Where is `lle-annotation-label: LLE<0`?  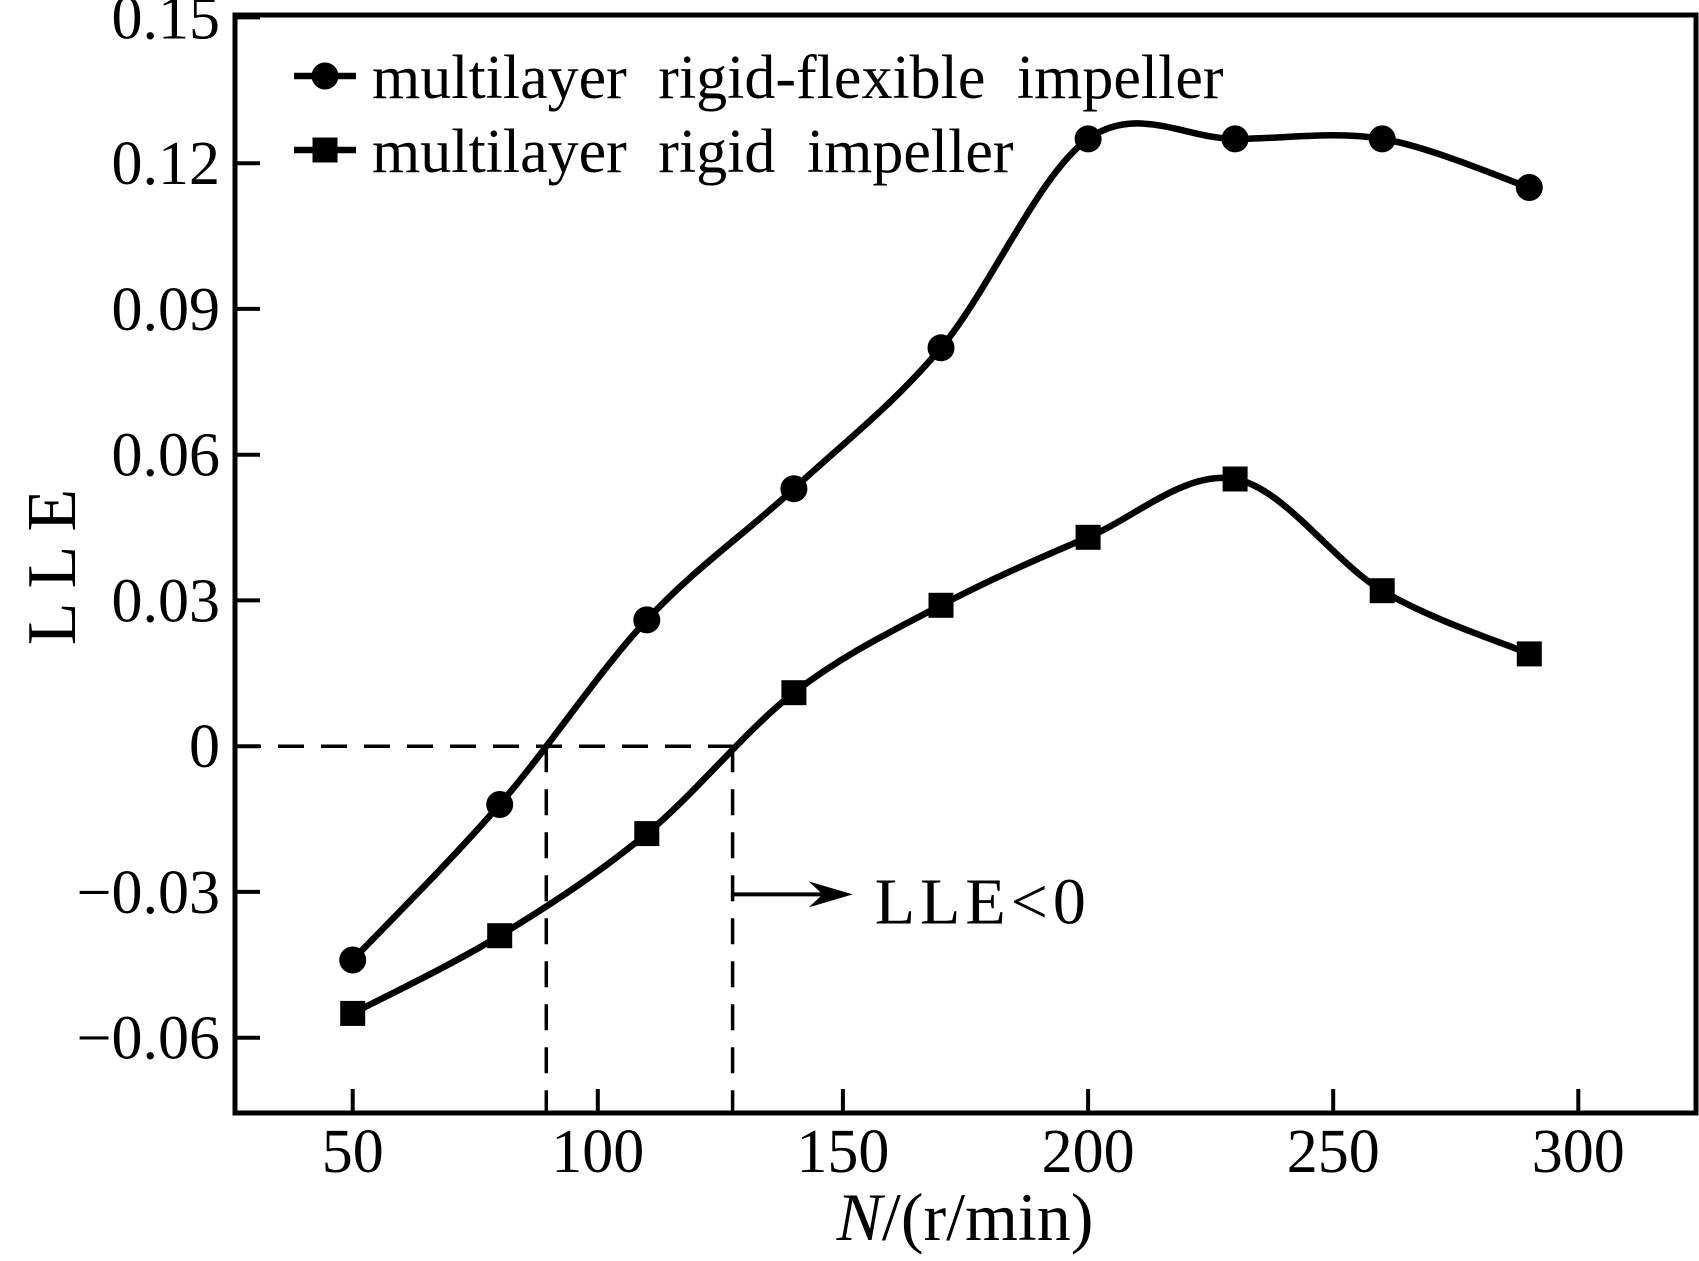 lle-annotation-label: LLE<0 is located at coordinates (983, 901).